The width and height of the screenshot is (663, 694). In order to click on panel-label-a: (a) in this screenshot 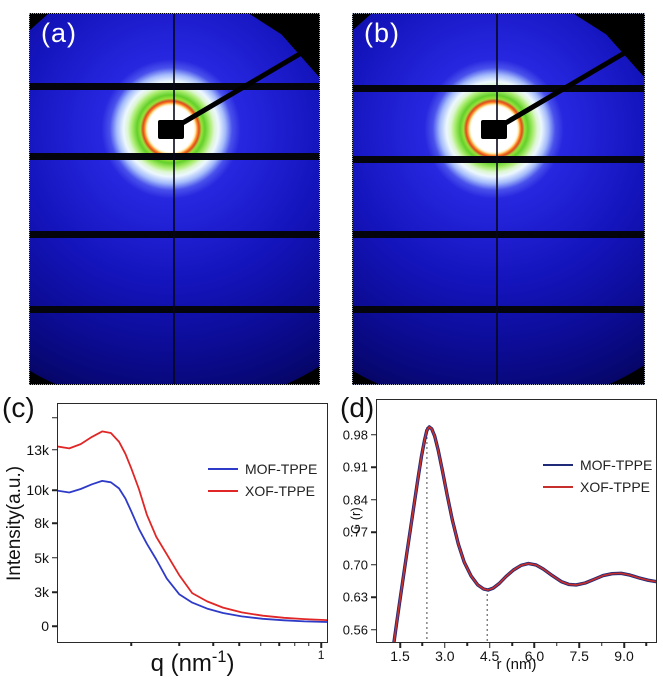, I will do `click(59, 33)`.